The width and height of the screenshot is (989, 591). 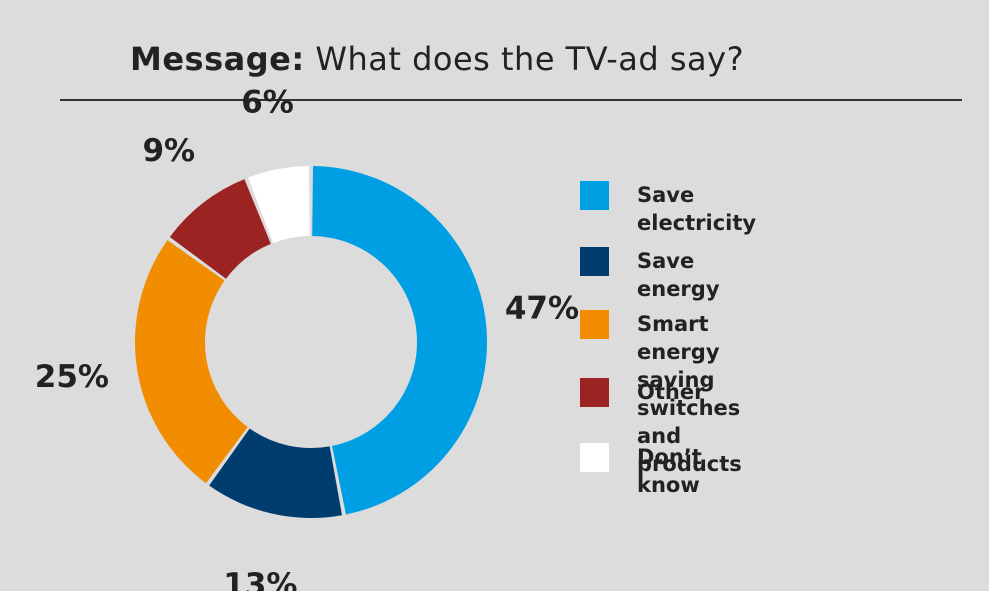 What do you see at coordinates (524, 59) in the screenshot?
I see `chart-title-text: What does the TV-ad say?` at bounding box center [524, 59].